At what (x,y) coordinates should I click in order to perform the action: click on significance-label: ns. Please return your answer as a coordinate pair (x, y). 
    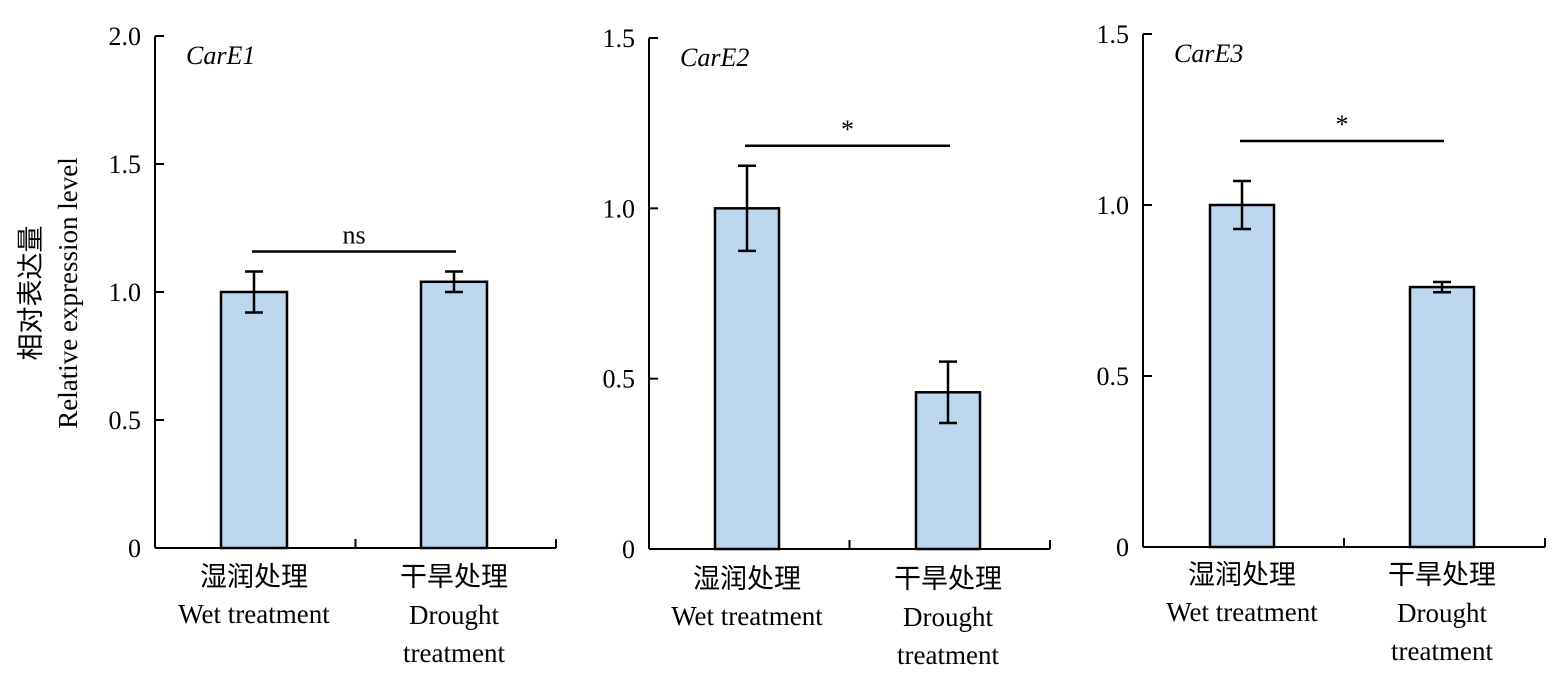
    Looking at the image, I should click on (353, 235).